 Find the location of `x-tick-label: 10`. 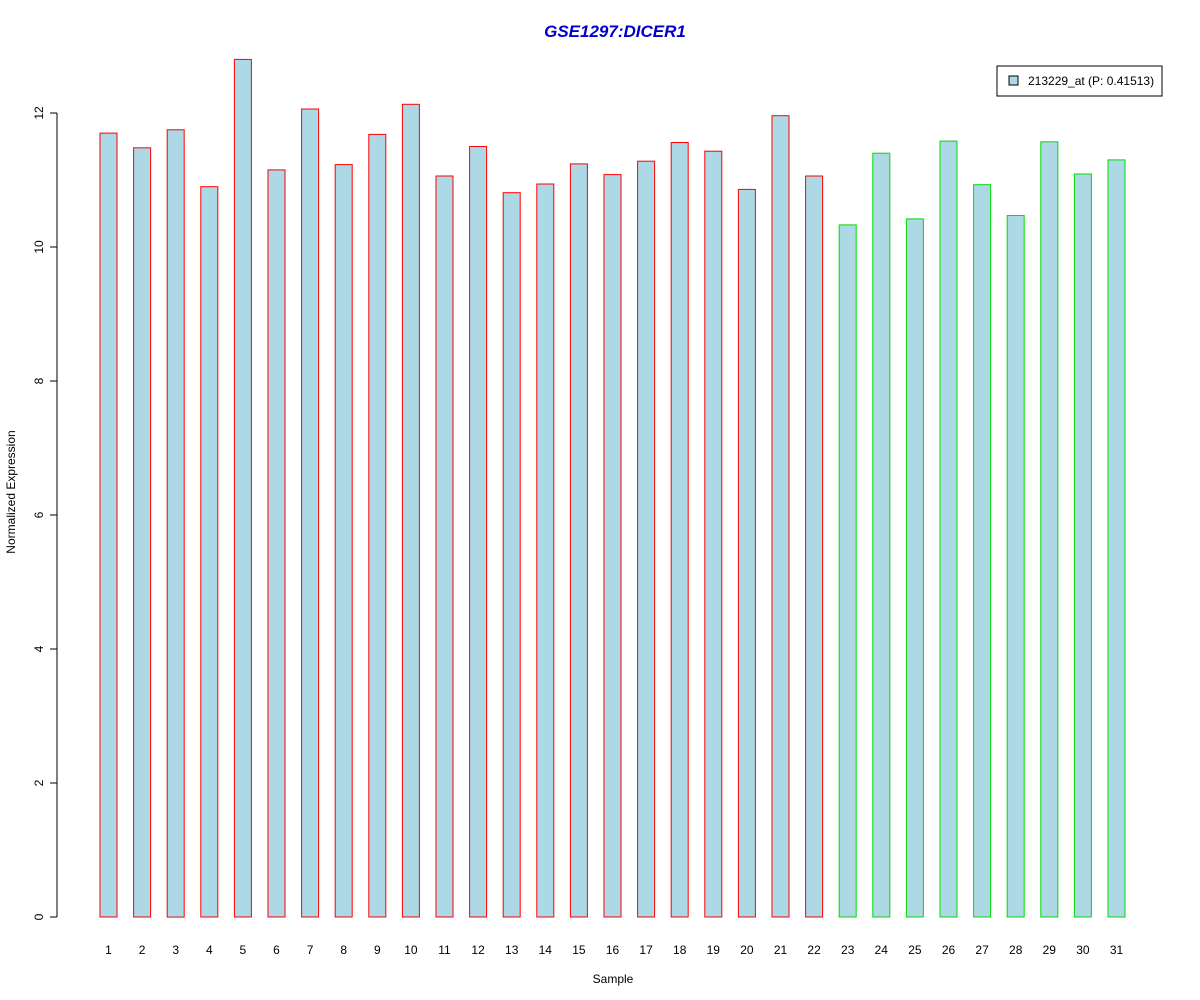

x-tick-label: 10 is located at coordinates (411, 950).